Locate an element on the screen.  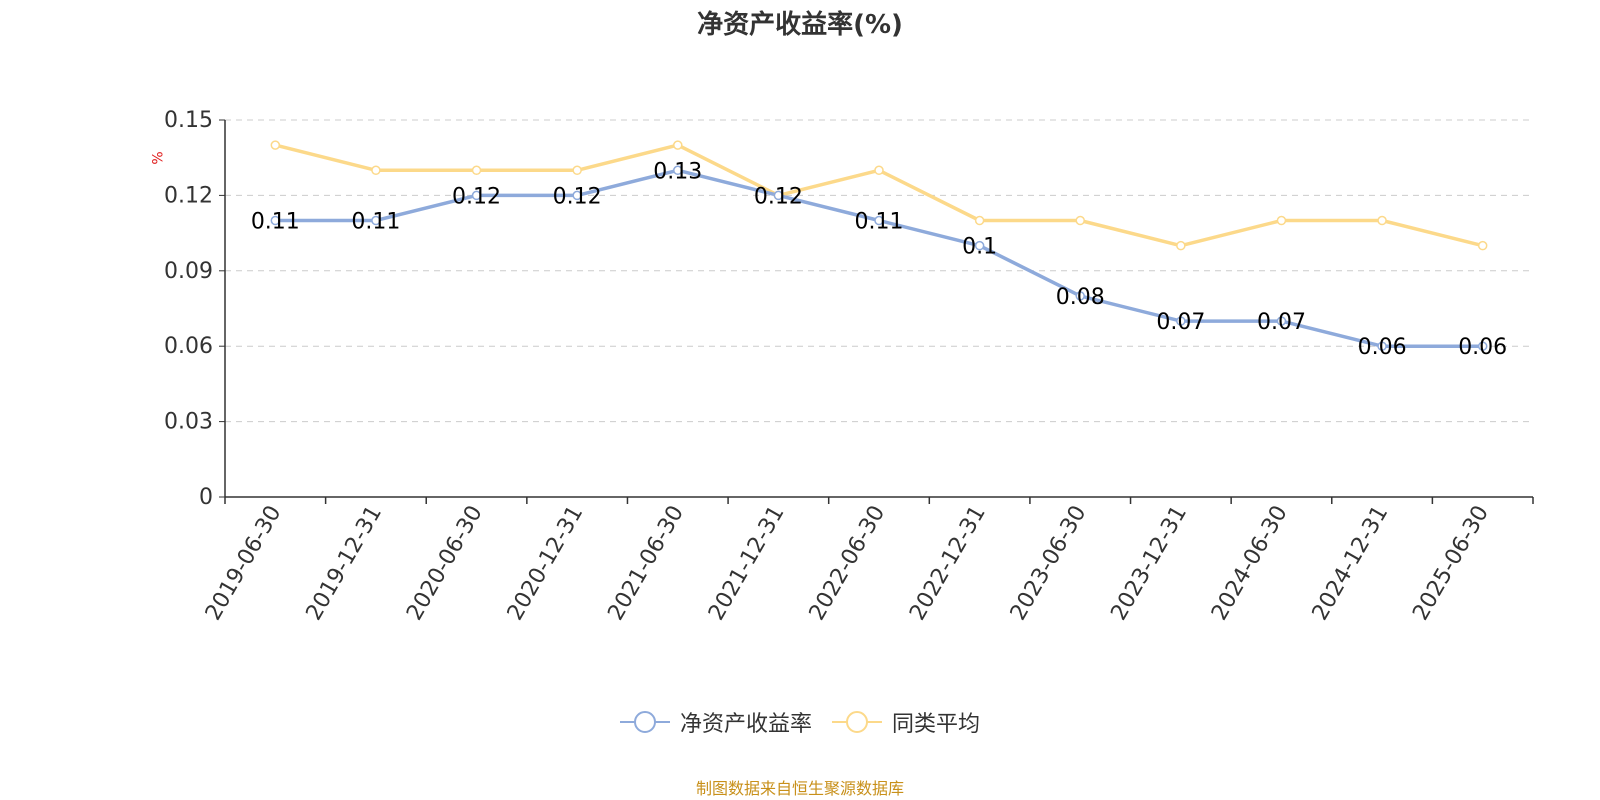
y-tick-label: 0.15 is located at coordinates (188, 120).